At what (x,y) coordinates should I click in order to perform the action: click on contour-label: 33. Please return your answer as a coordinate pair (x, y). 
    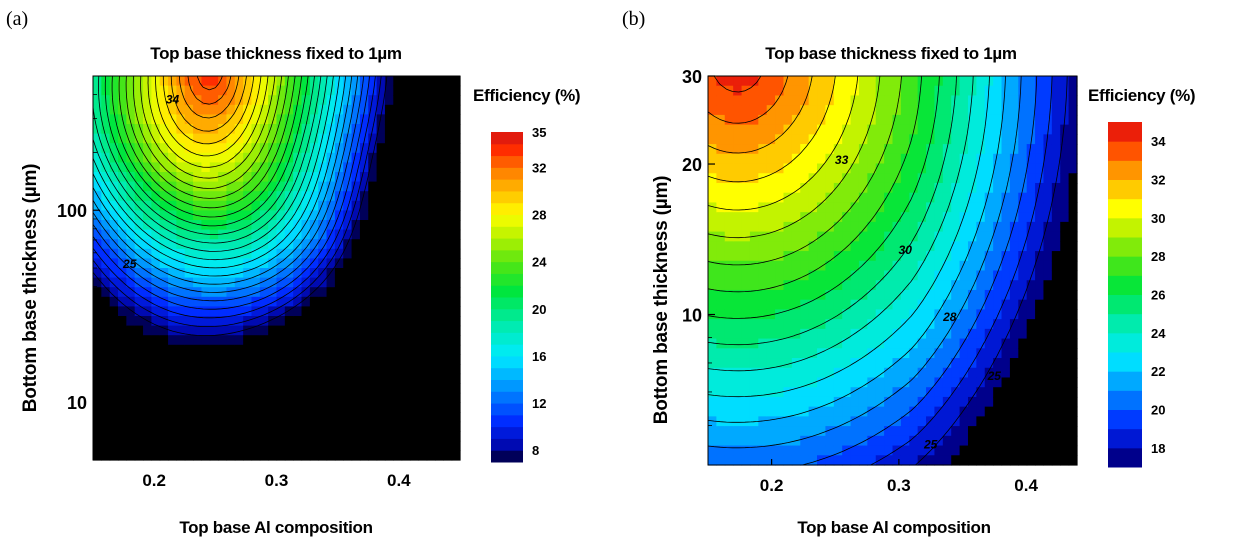
    Looking at the image, I should click on (842, 160).